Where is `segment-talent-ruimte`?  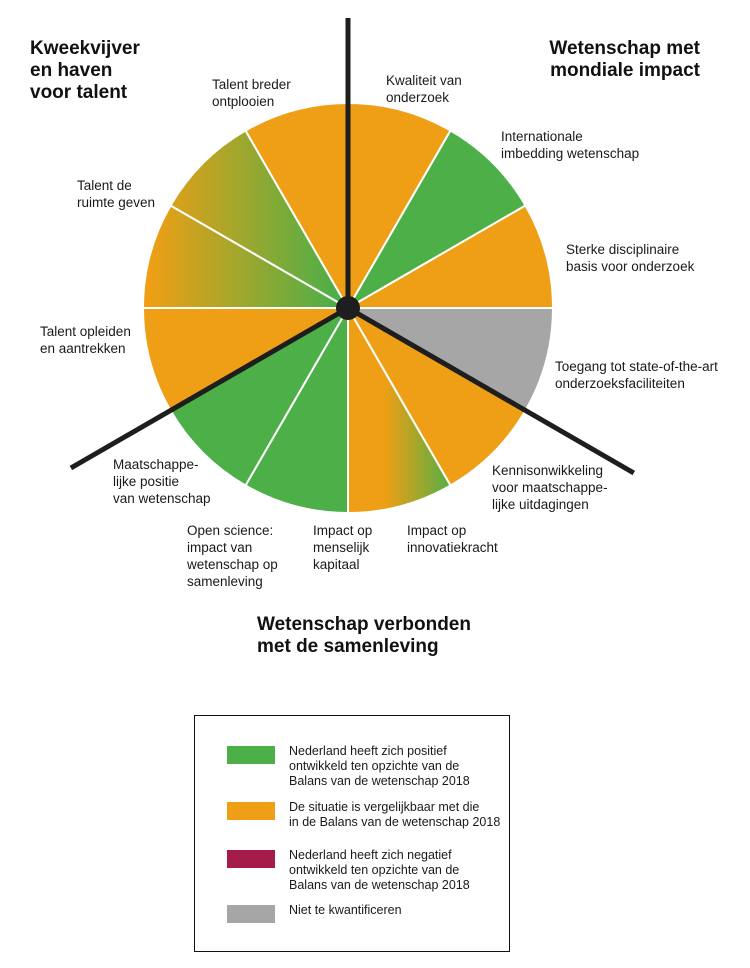 segment-talent-ruimte is located at coordinates (260, 220).